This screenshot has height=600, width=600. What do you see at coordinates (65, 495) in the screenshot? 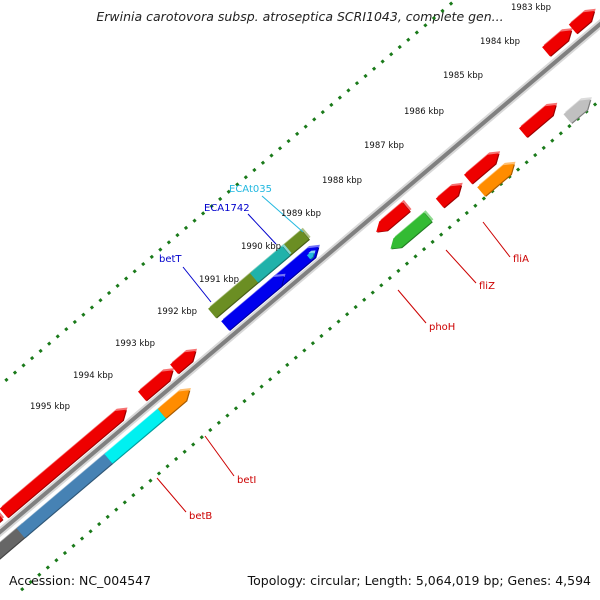
I see `betB-feature` at bounding box center [65, 495].